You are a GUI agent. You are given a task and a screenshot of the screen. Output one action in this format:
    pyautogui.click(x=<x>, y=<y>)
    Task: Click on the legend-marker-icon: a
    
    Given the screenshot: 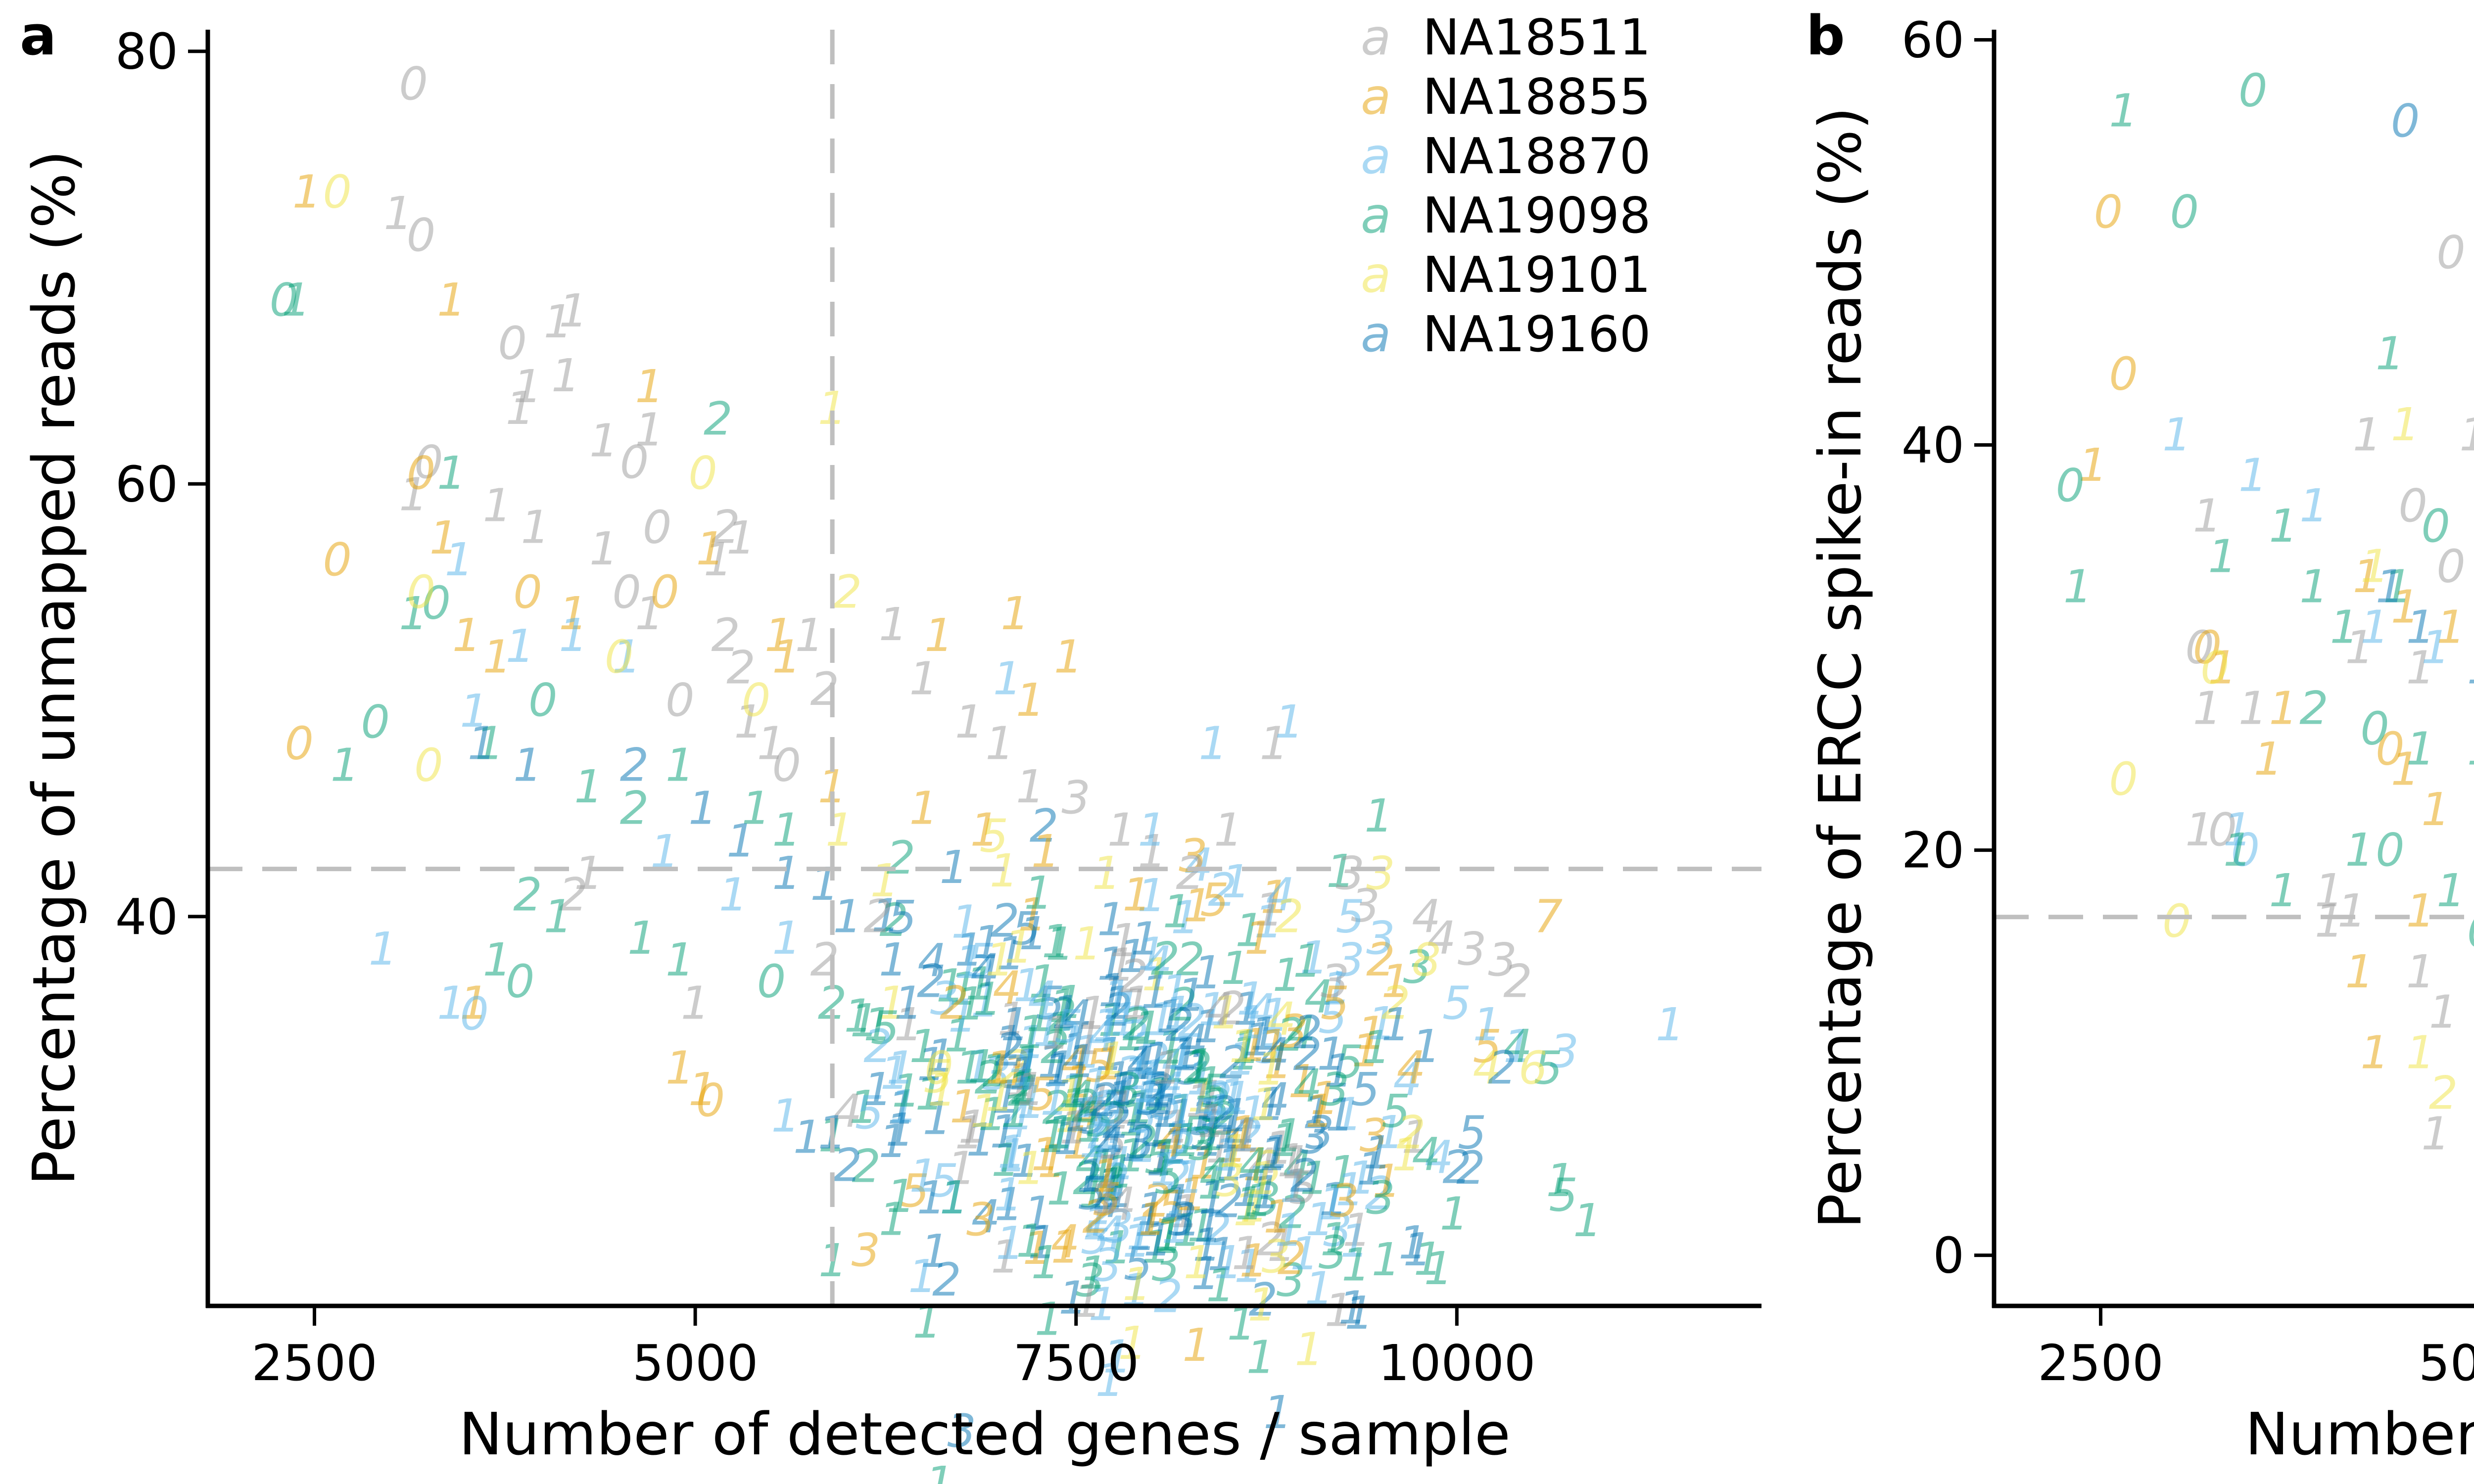 What is the action you would take?
    pyautogui.click(x=1376, y=334)
    